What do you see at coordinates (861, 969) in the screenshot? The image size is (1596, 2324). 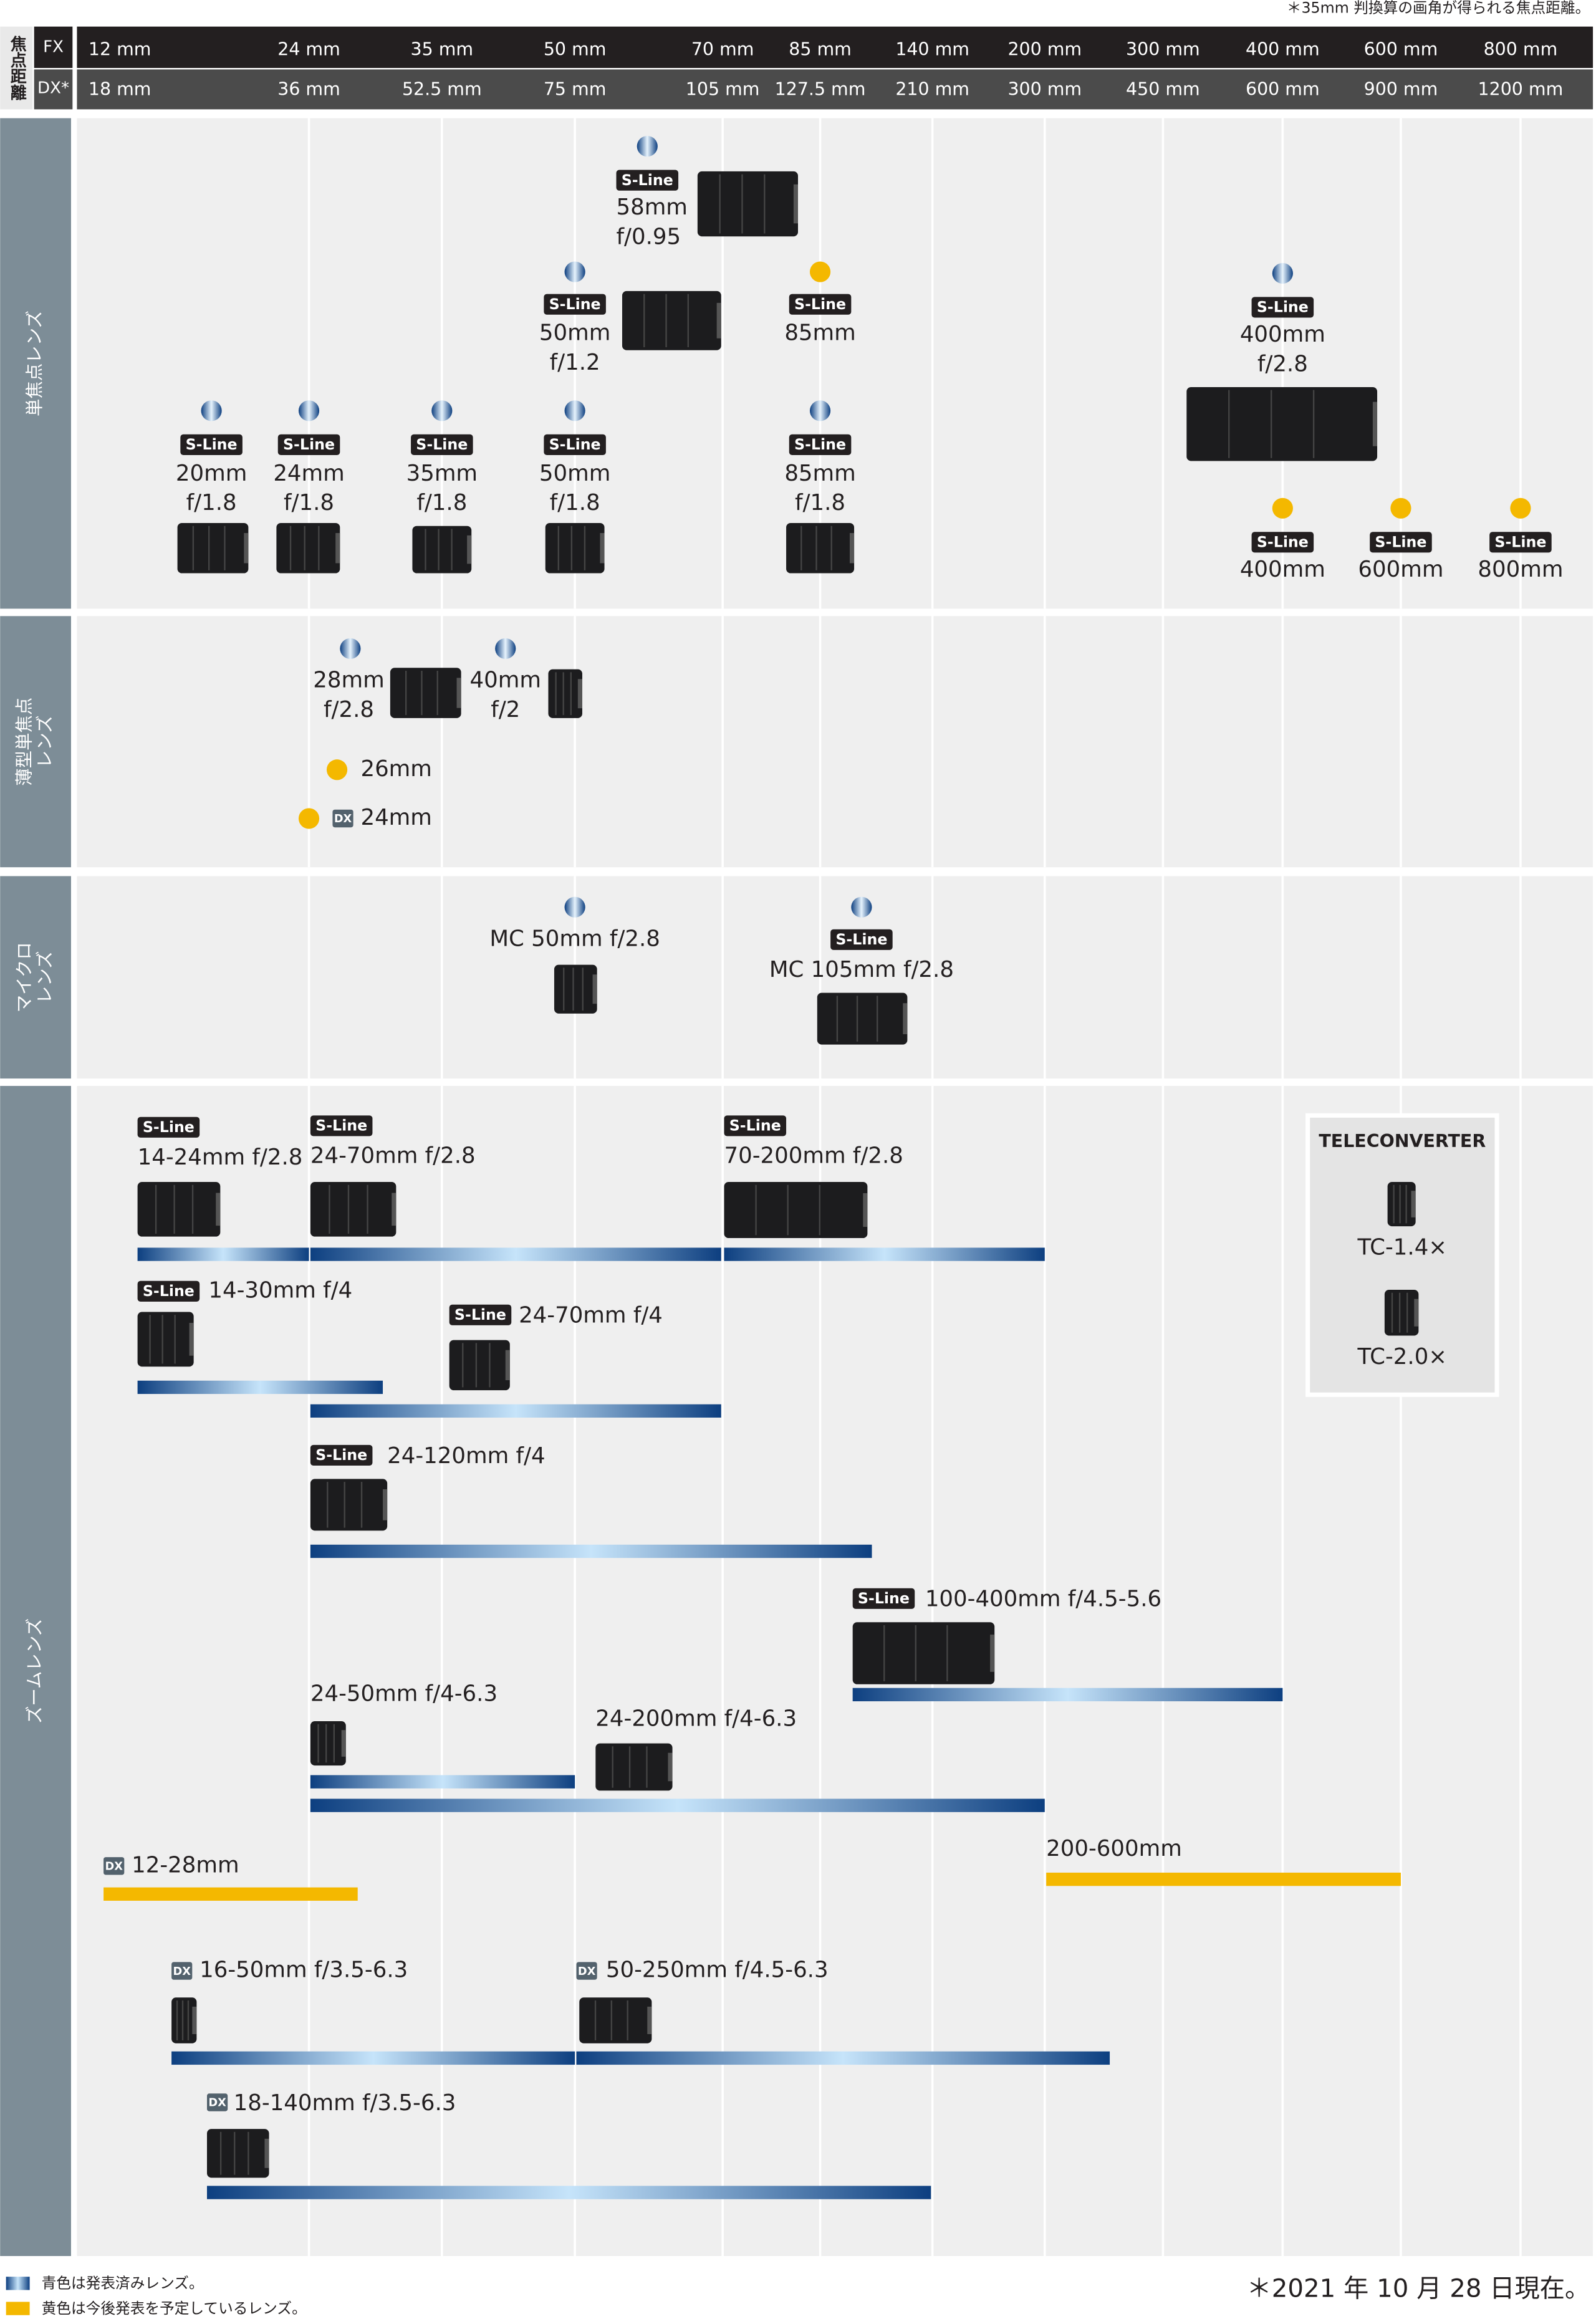 I see `lens-name: MC 105mm f/2.8` at bounding box center [861, 969].